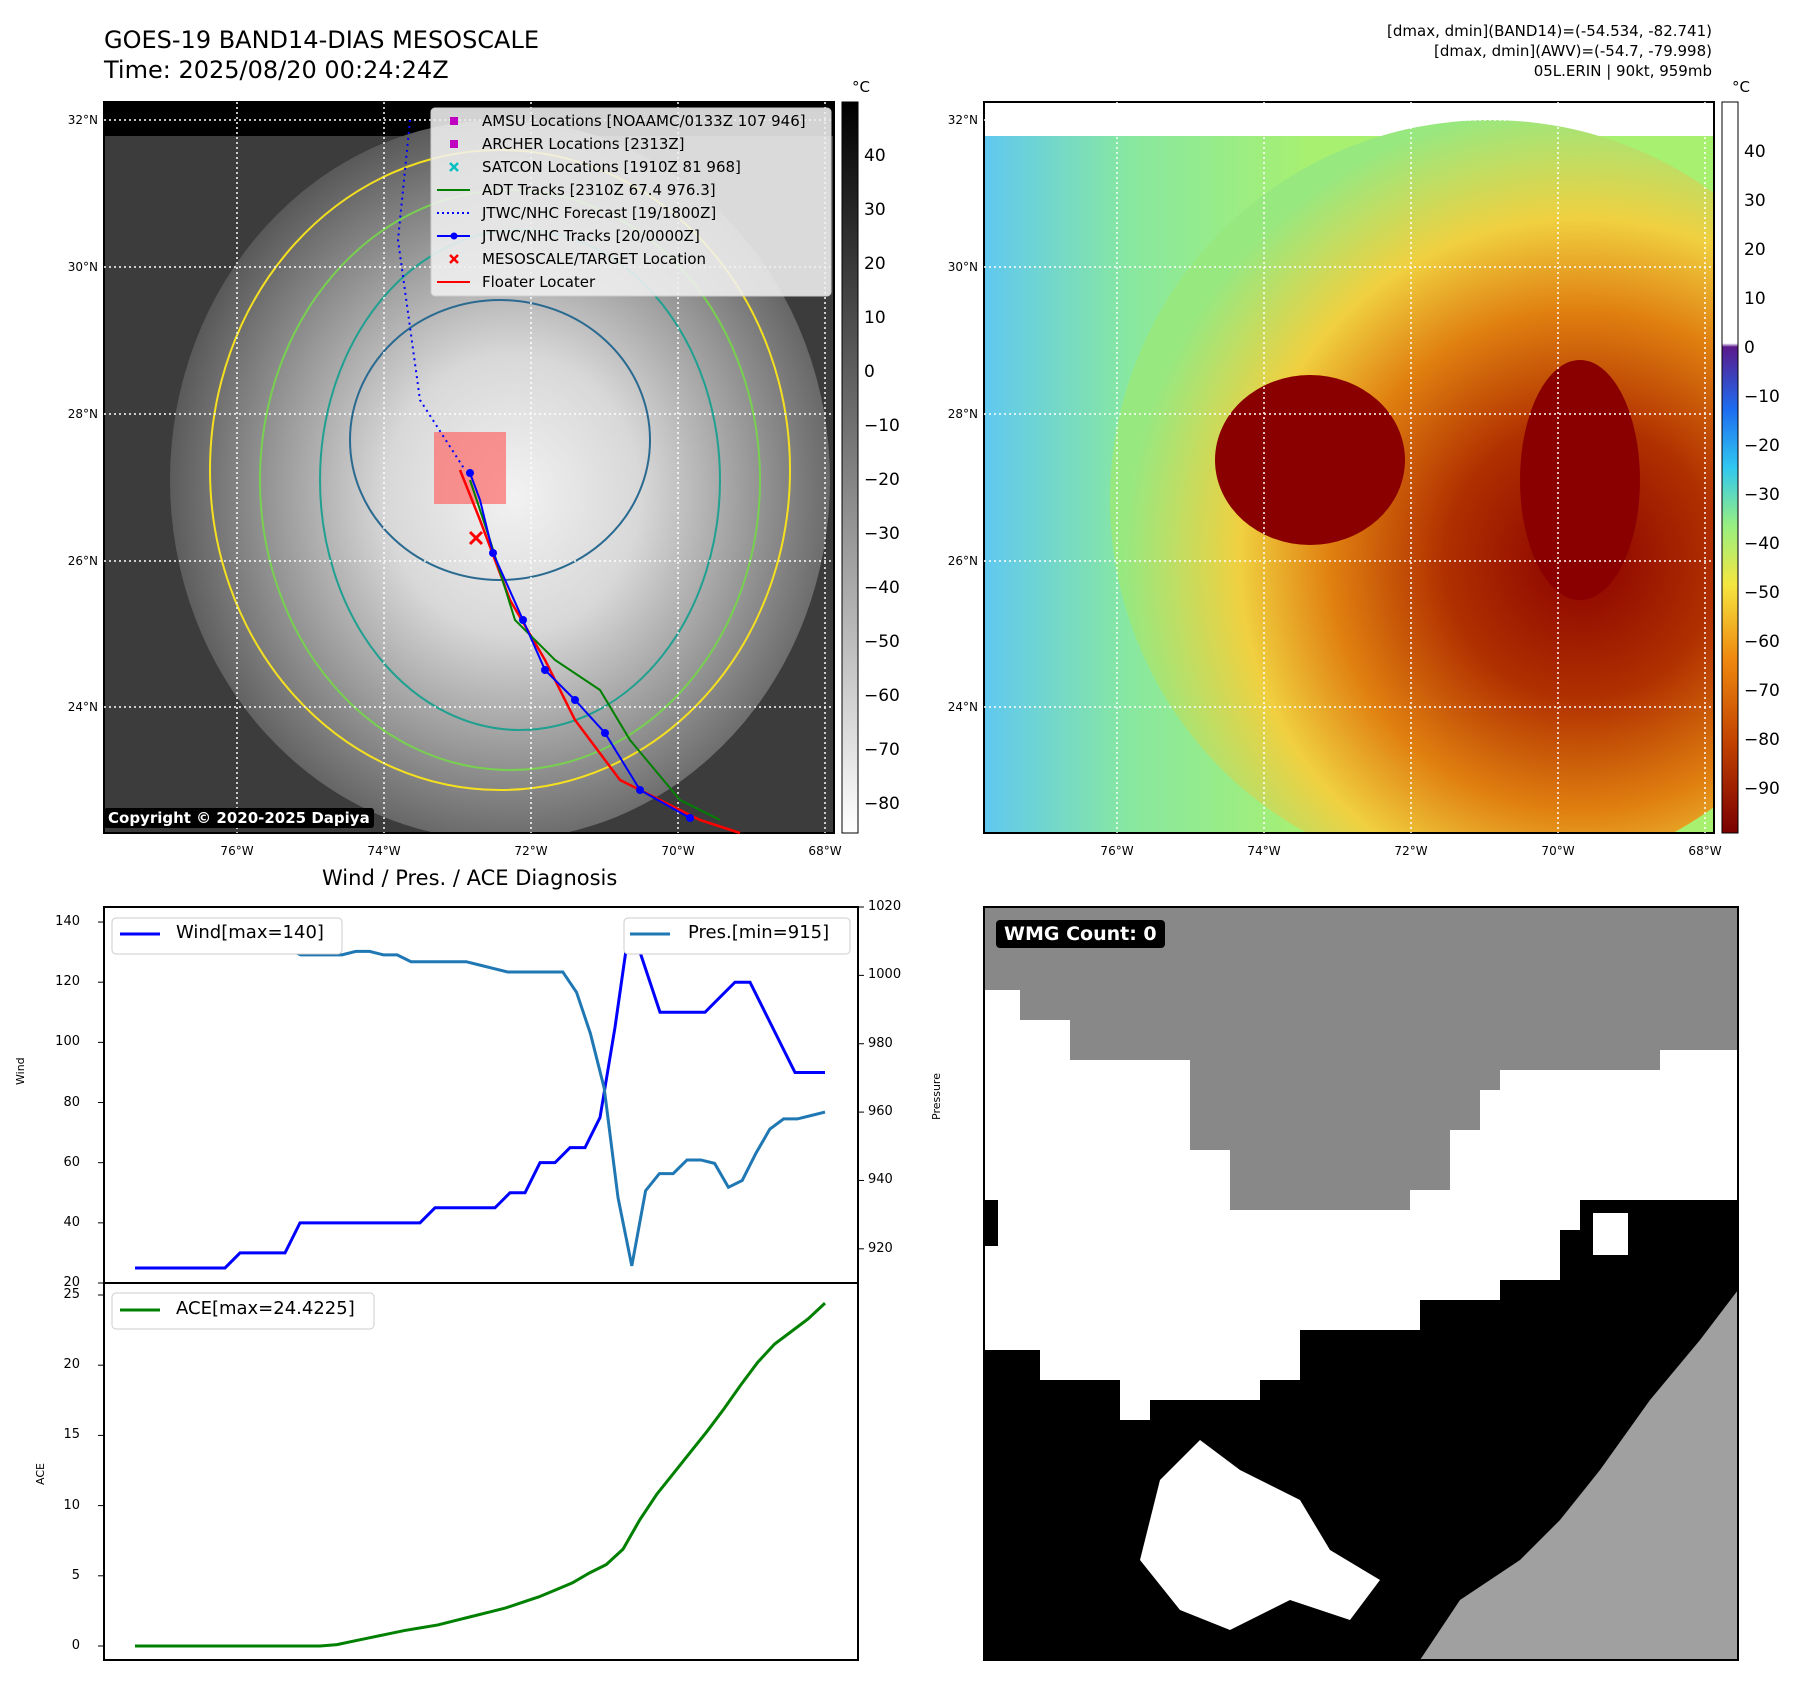 Image resolution: width=1797 pixels, height=1690 pixels. What do you see at coordinates (1730, 467) in the screenshot?
I see `right-colorbar` at bounding box center [1730, 467].